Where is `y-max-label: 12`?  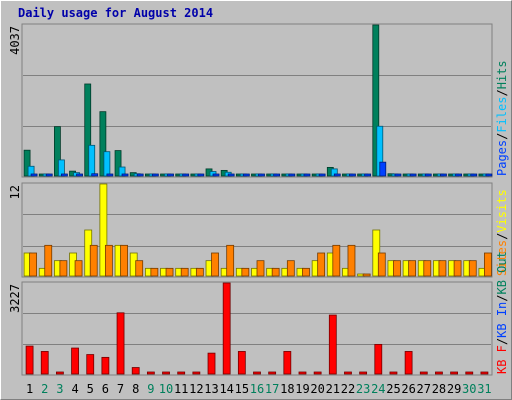
y-max-label: 12 is located at coordinates (15, 192).